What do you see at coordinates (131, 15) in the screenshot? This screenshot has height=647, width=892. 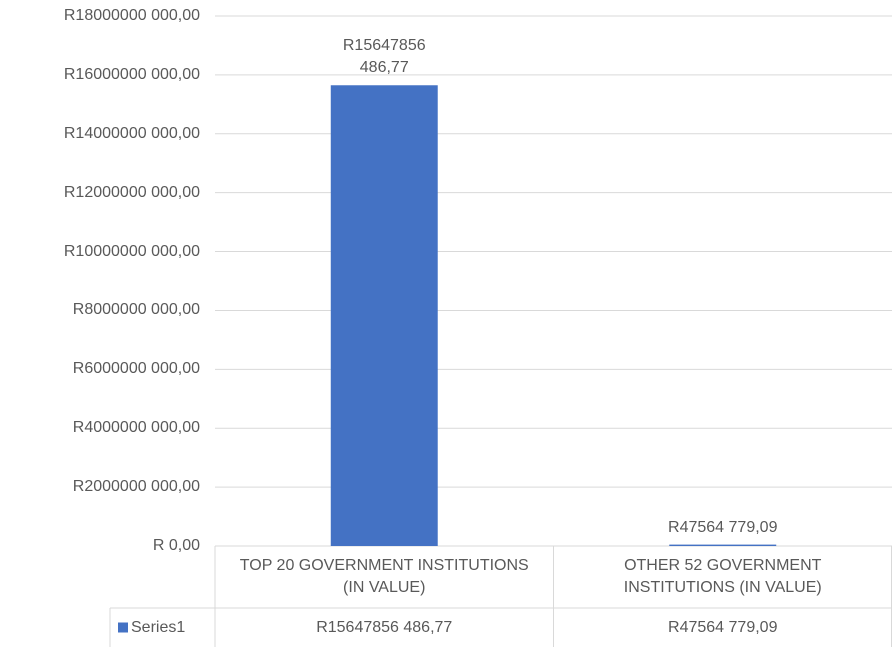 I see `y-tick-label: R18000000 000,00` at bounding box center [131, 15].